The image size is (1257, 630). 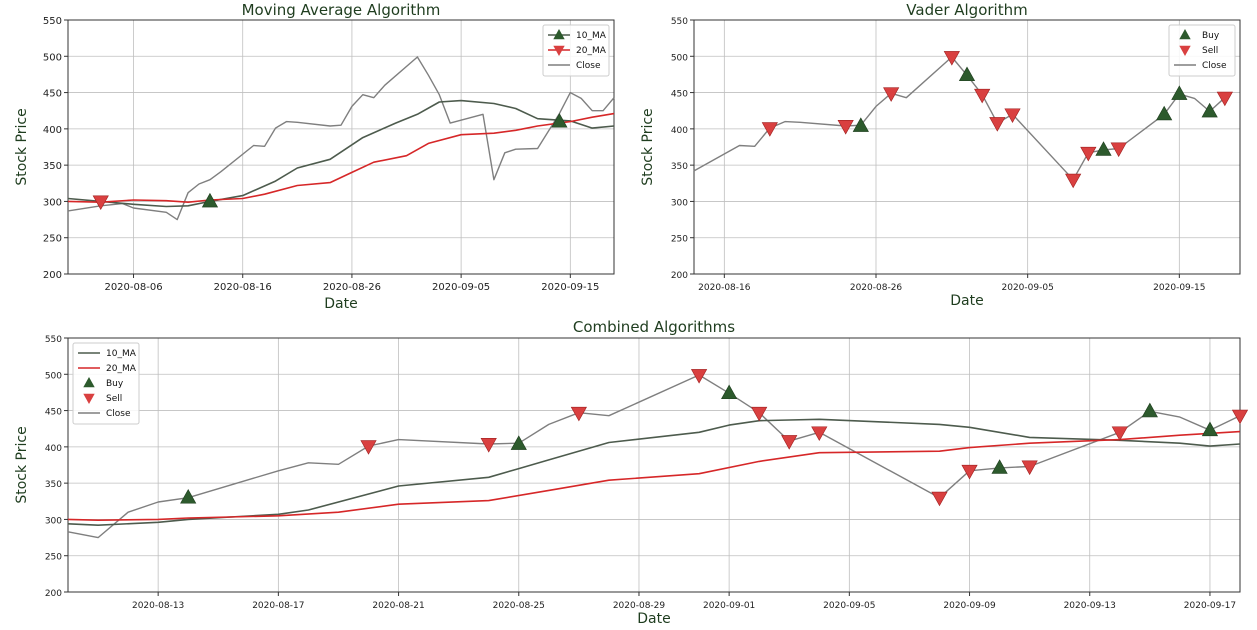 What do you see at coordinates (115, 384) in the screenshot?
I see `legend-label: Buy` at bounding box center [115, 384].